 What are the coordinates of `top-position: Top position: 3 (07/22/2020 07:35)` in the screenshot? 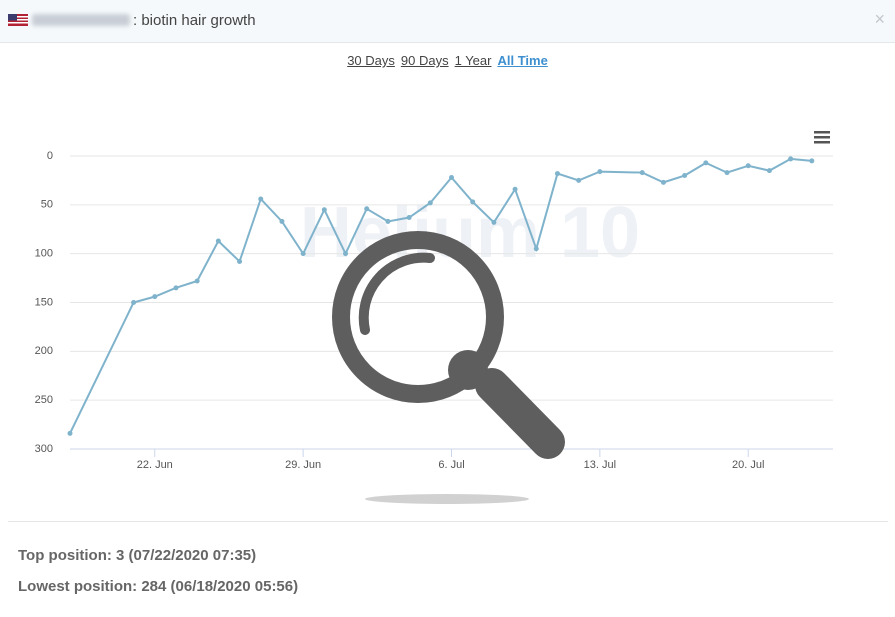 It's located at (137, 555).